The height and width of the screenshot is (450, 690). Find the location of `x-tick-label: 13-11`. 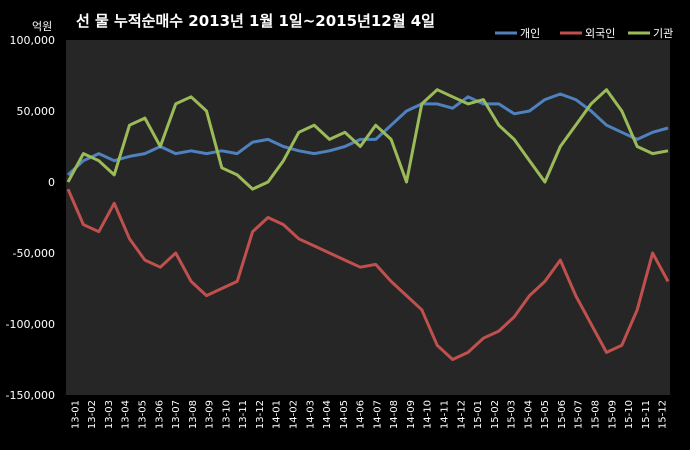

x-tick-label: 13-11 is located at coordinates (243, 414).